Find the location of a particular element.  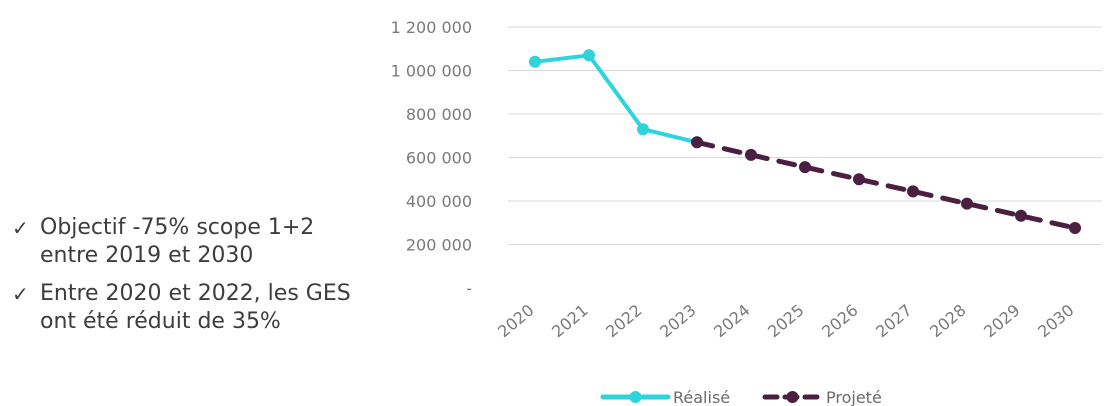

x-tick-label: 2023 is located at coordinates (677, 321).